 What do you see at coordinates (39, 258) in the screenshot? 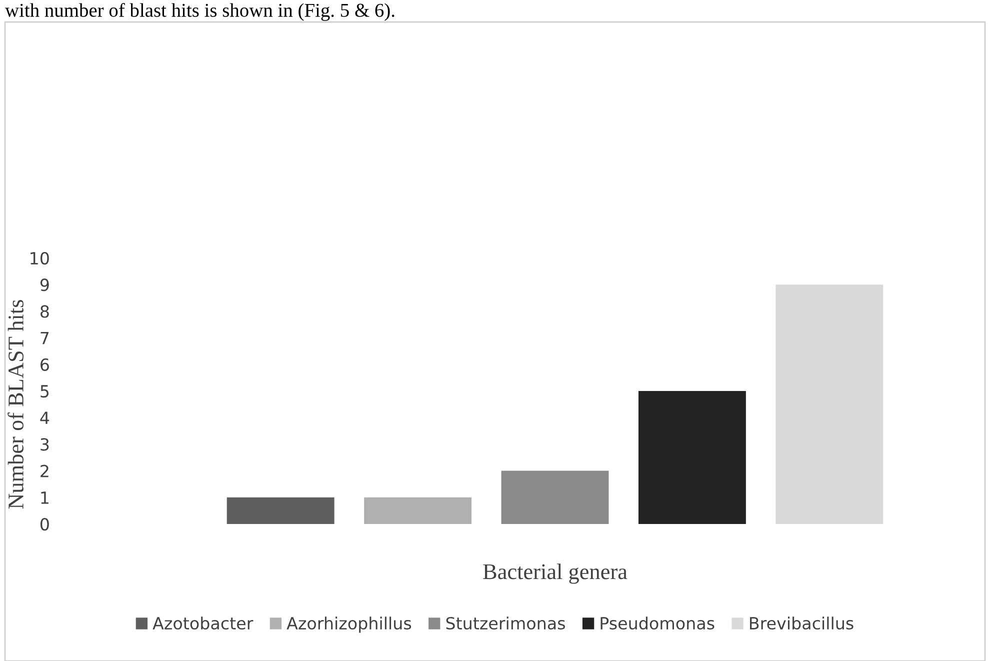
I see `y-tick-label: 10` at bounding box center [39, 258].